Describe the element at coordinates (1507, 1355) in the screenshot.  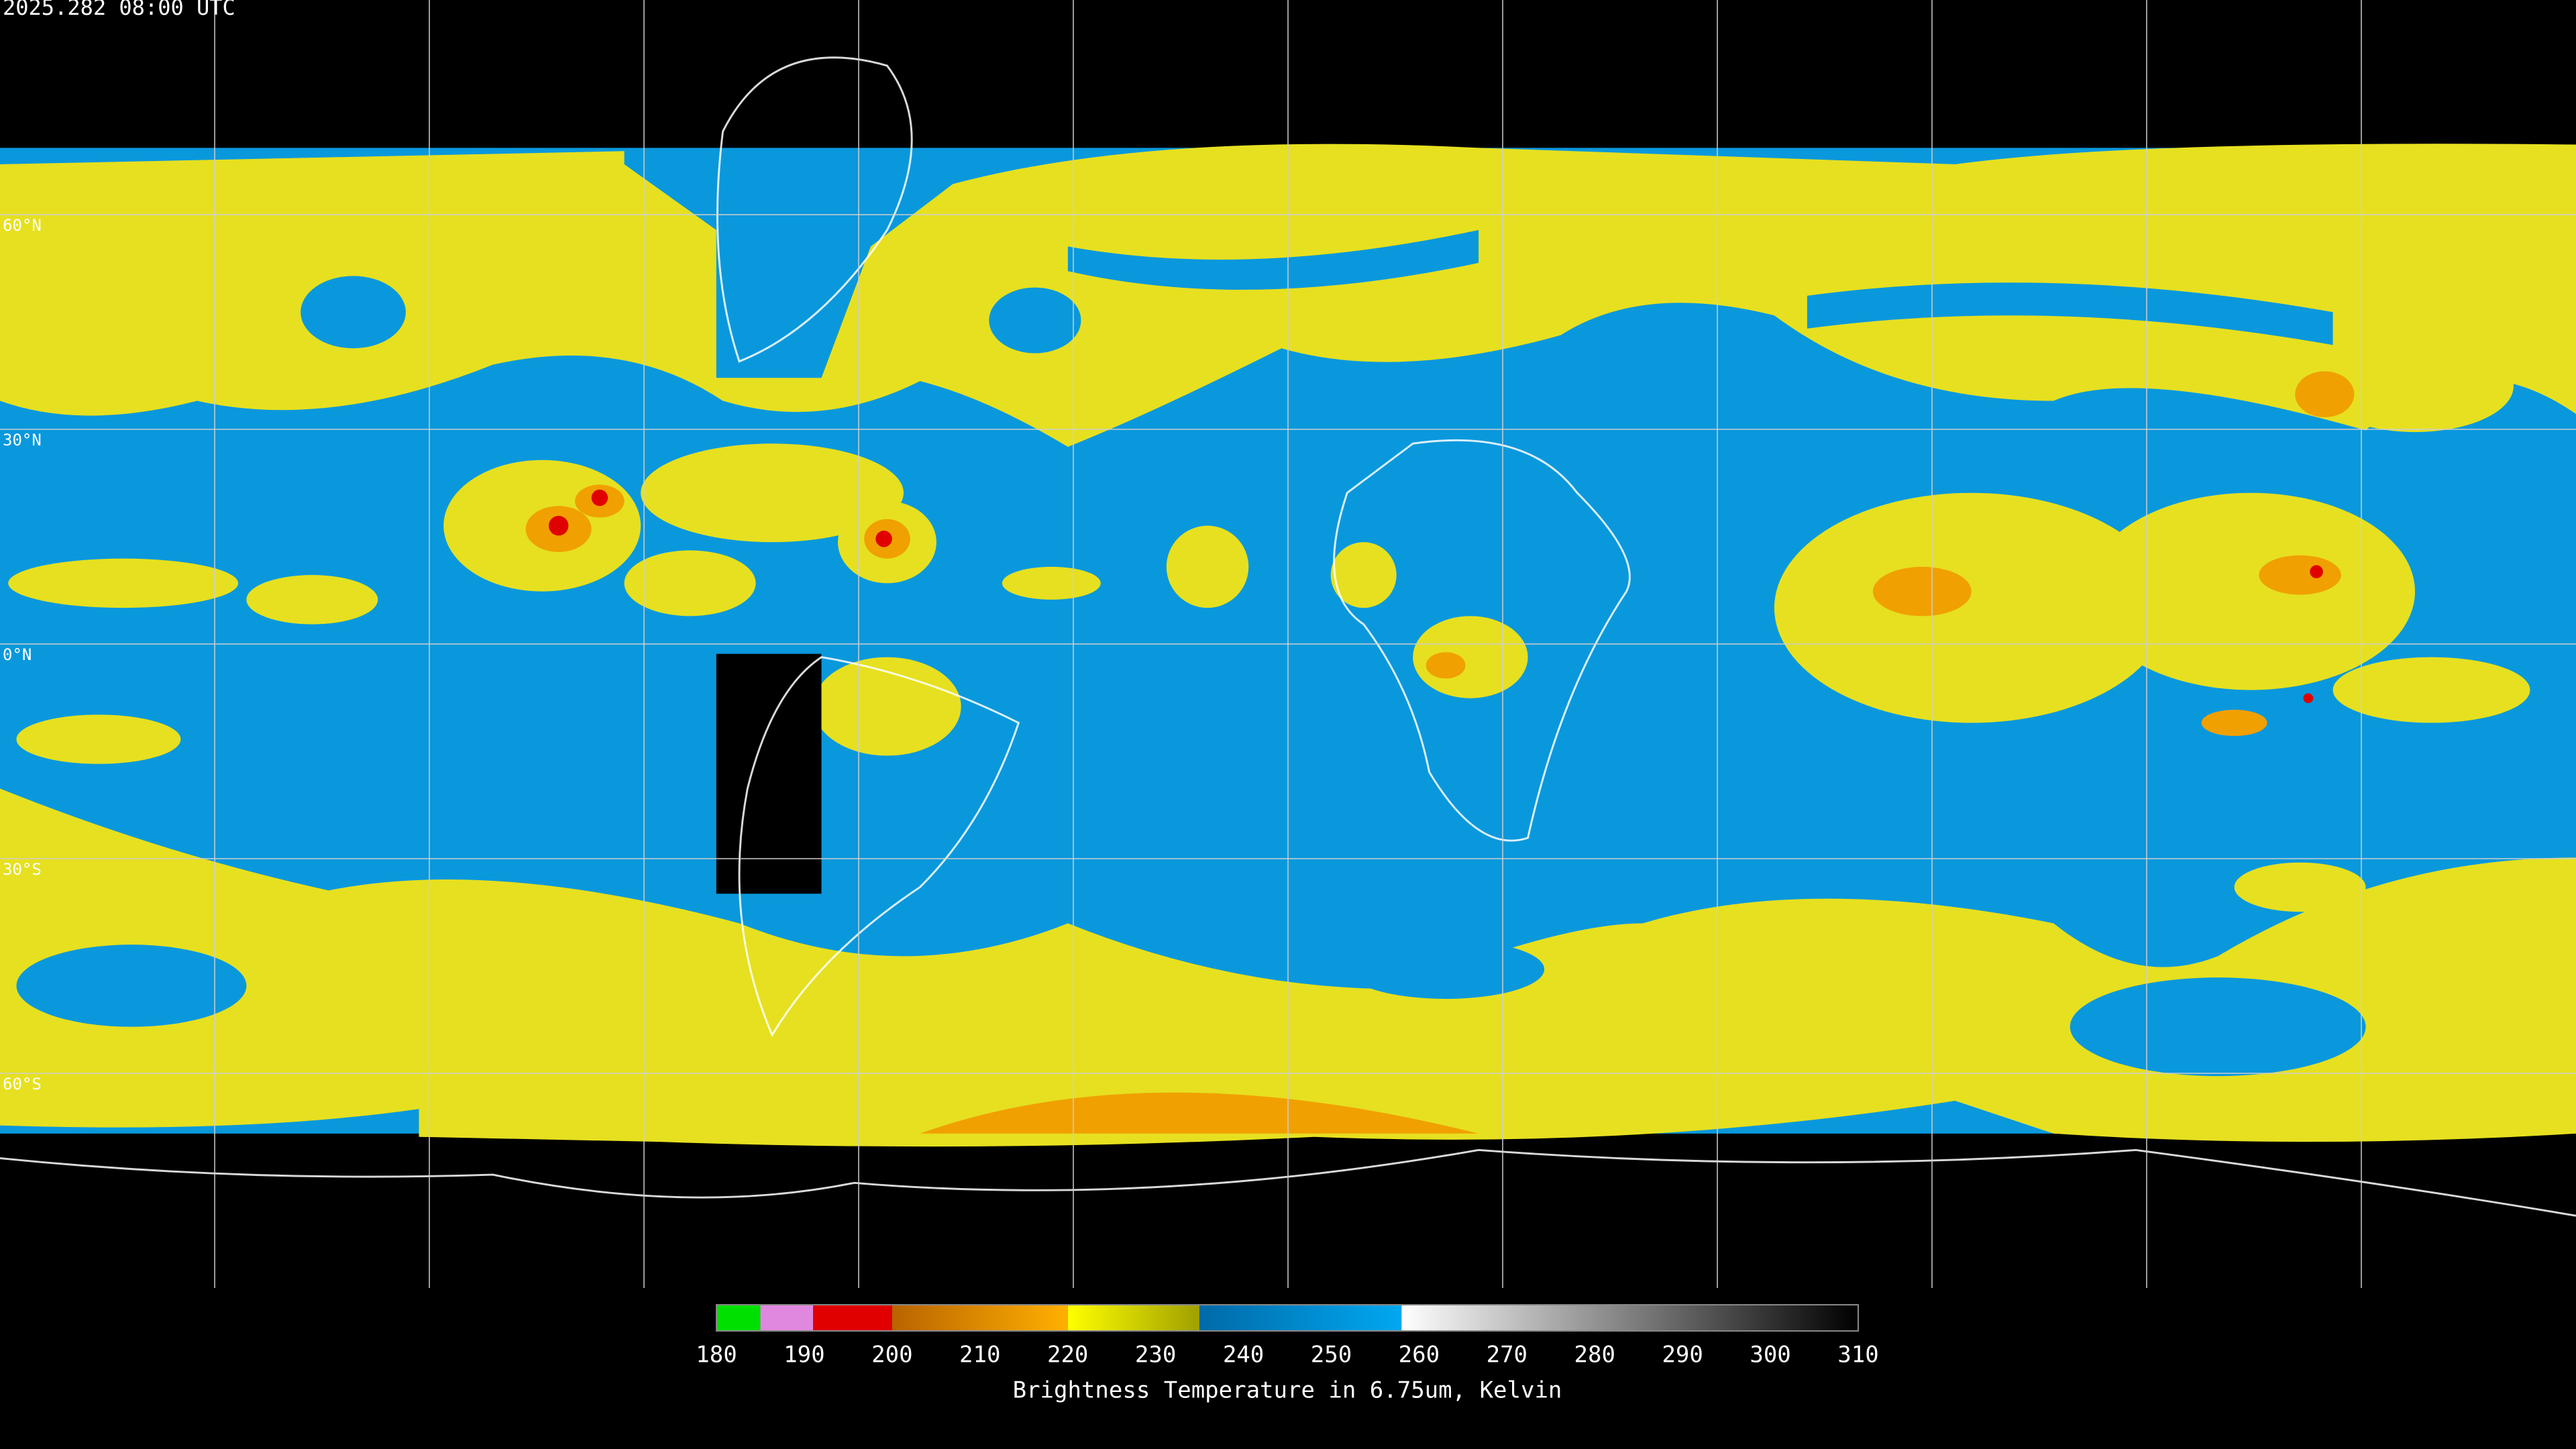
I see `colorbar-tick-label: 270` at that location.